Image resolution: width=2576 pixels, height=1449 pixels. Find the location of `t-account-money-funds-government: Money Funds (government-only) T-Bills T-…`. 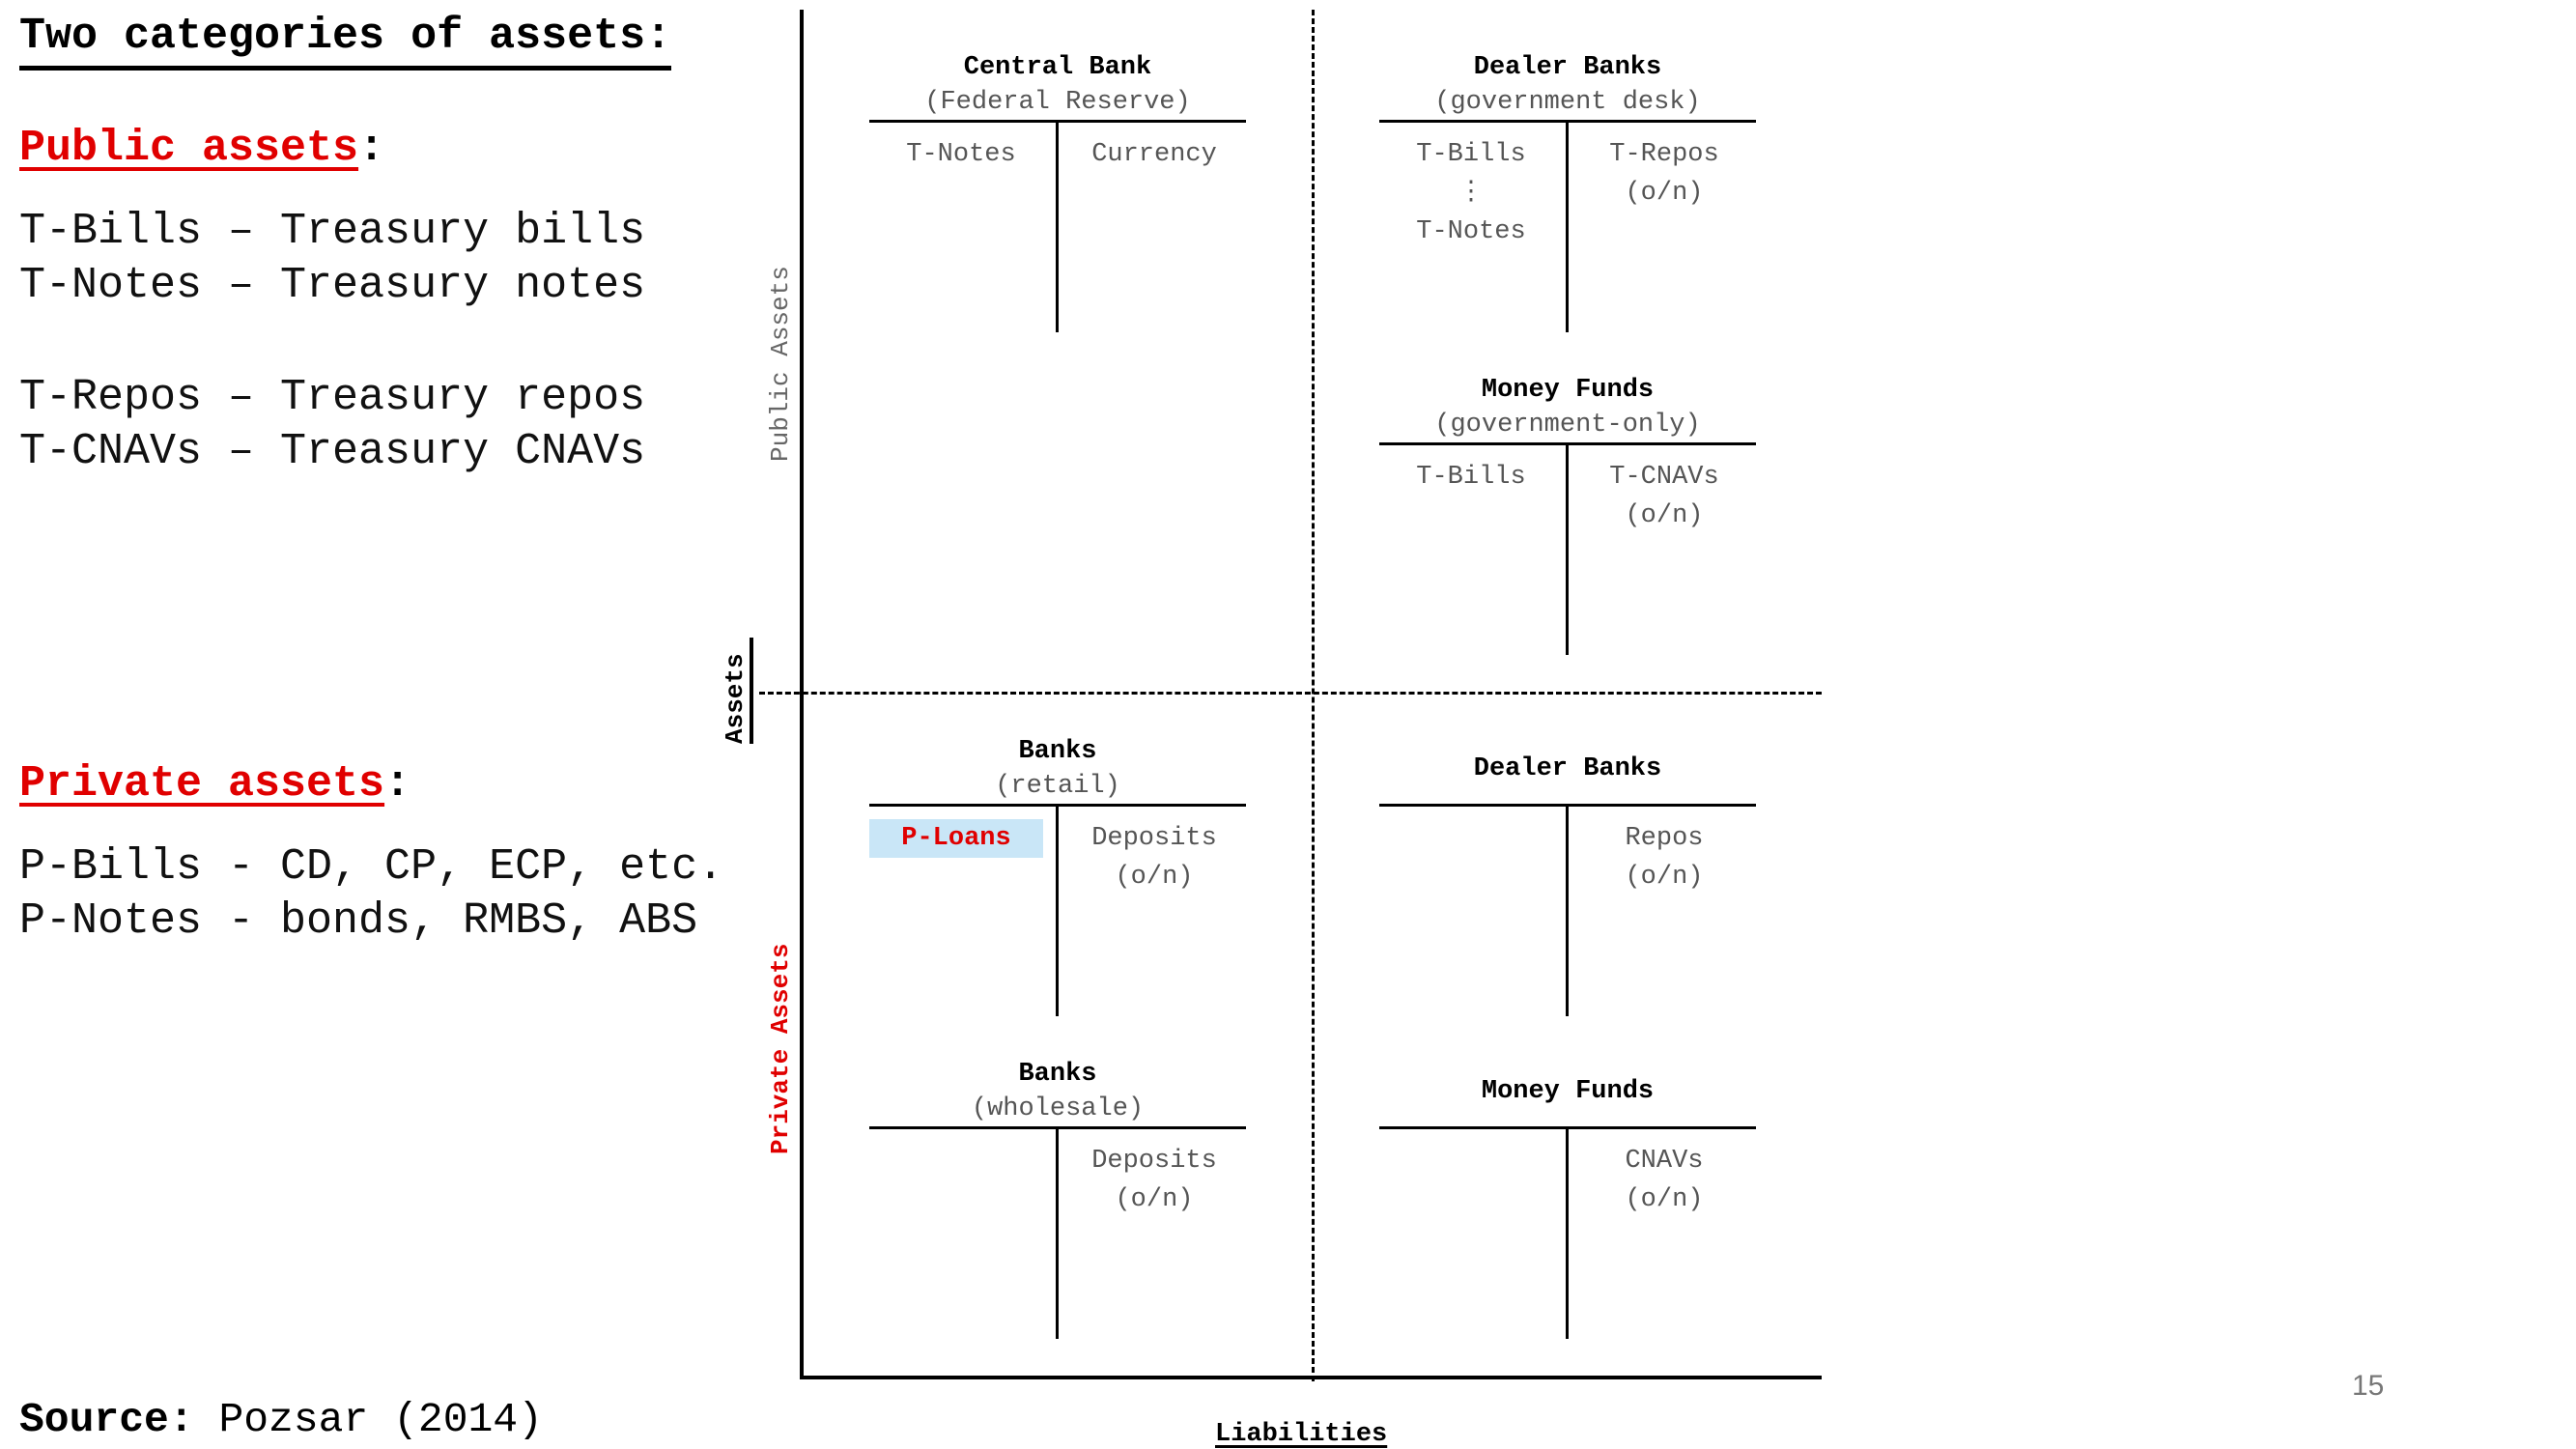

t-account-money-funds-government: Money Funds (government-only) T-Bills T-… is located at coordinates (1567, 514).